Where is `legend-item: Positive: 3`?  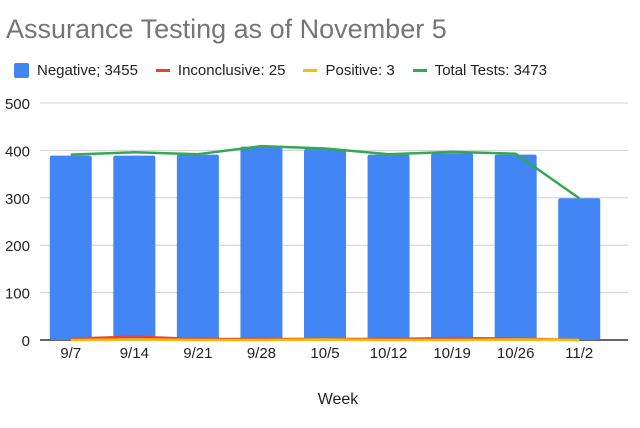
legend-item: Positive: 3 is located at coordinates (349, 70).